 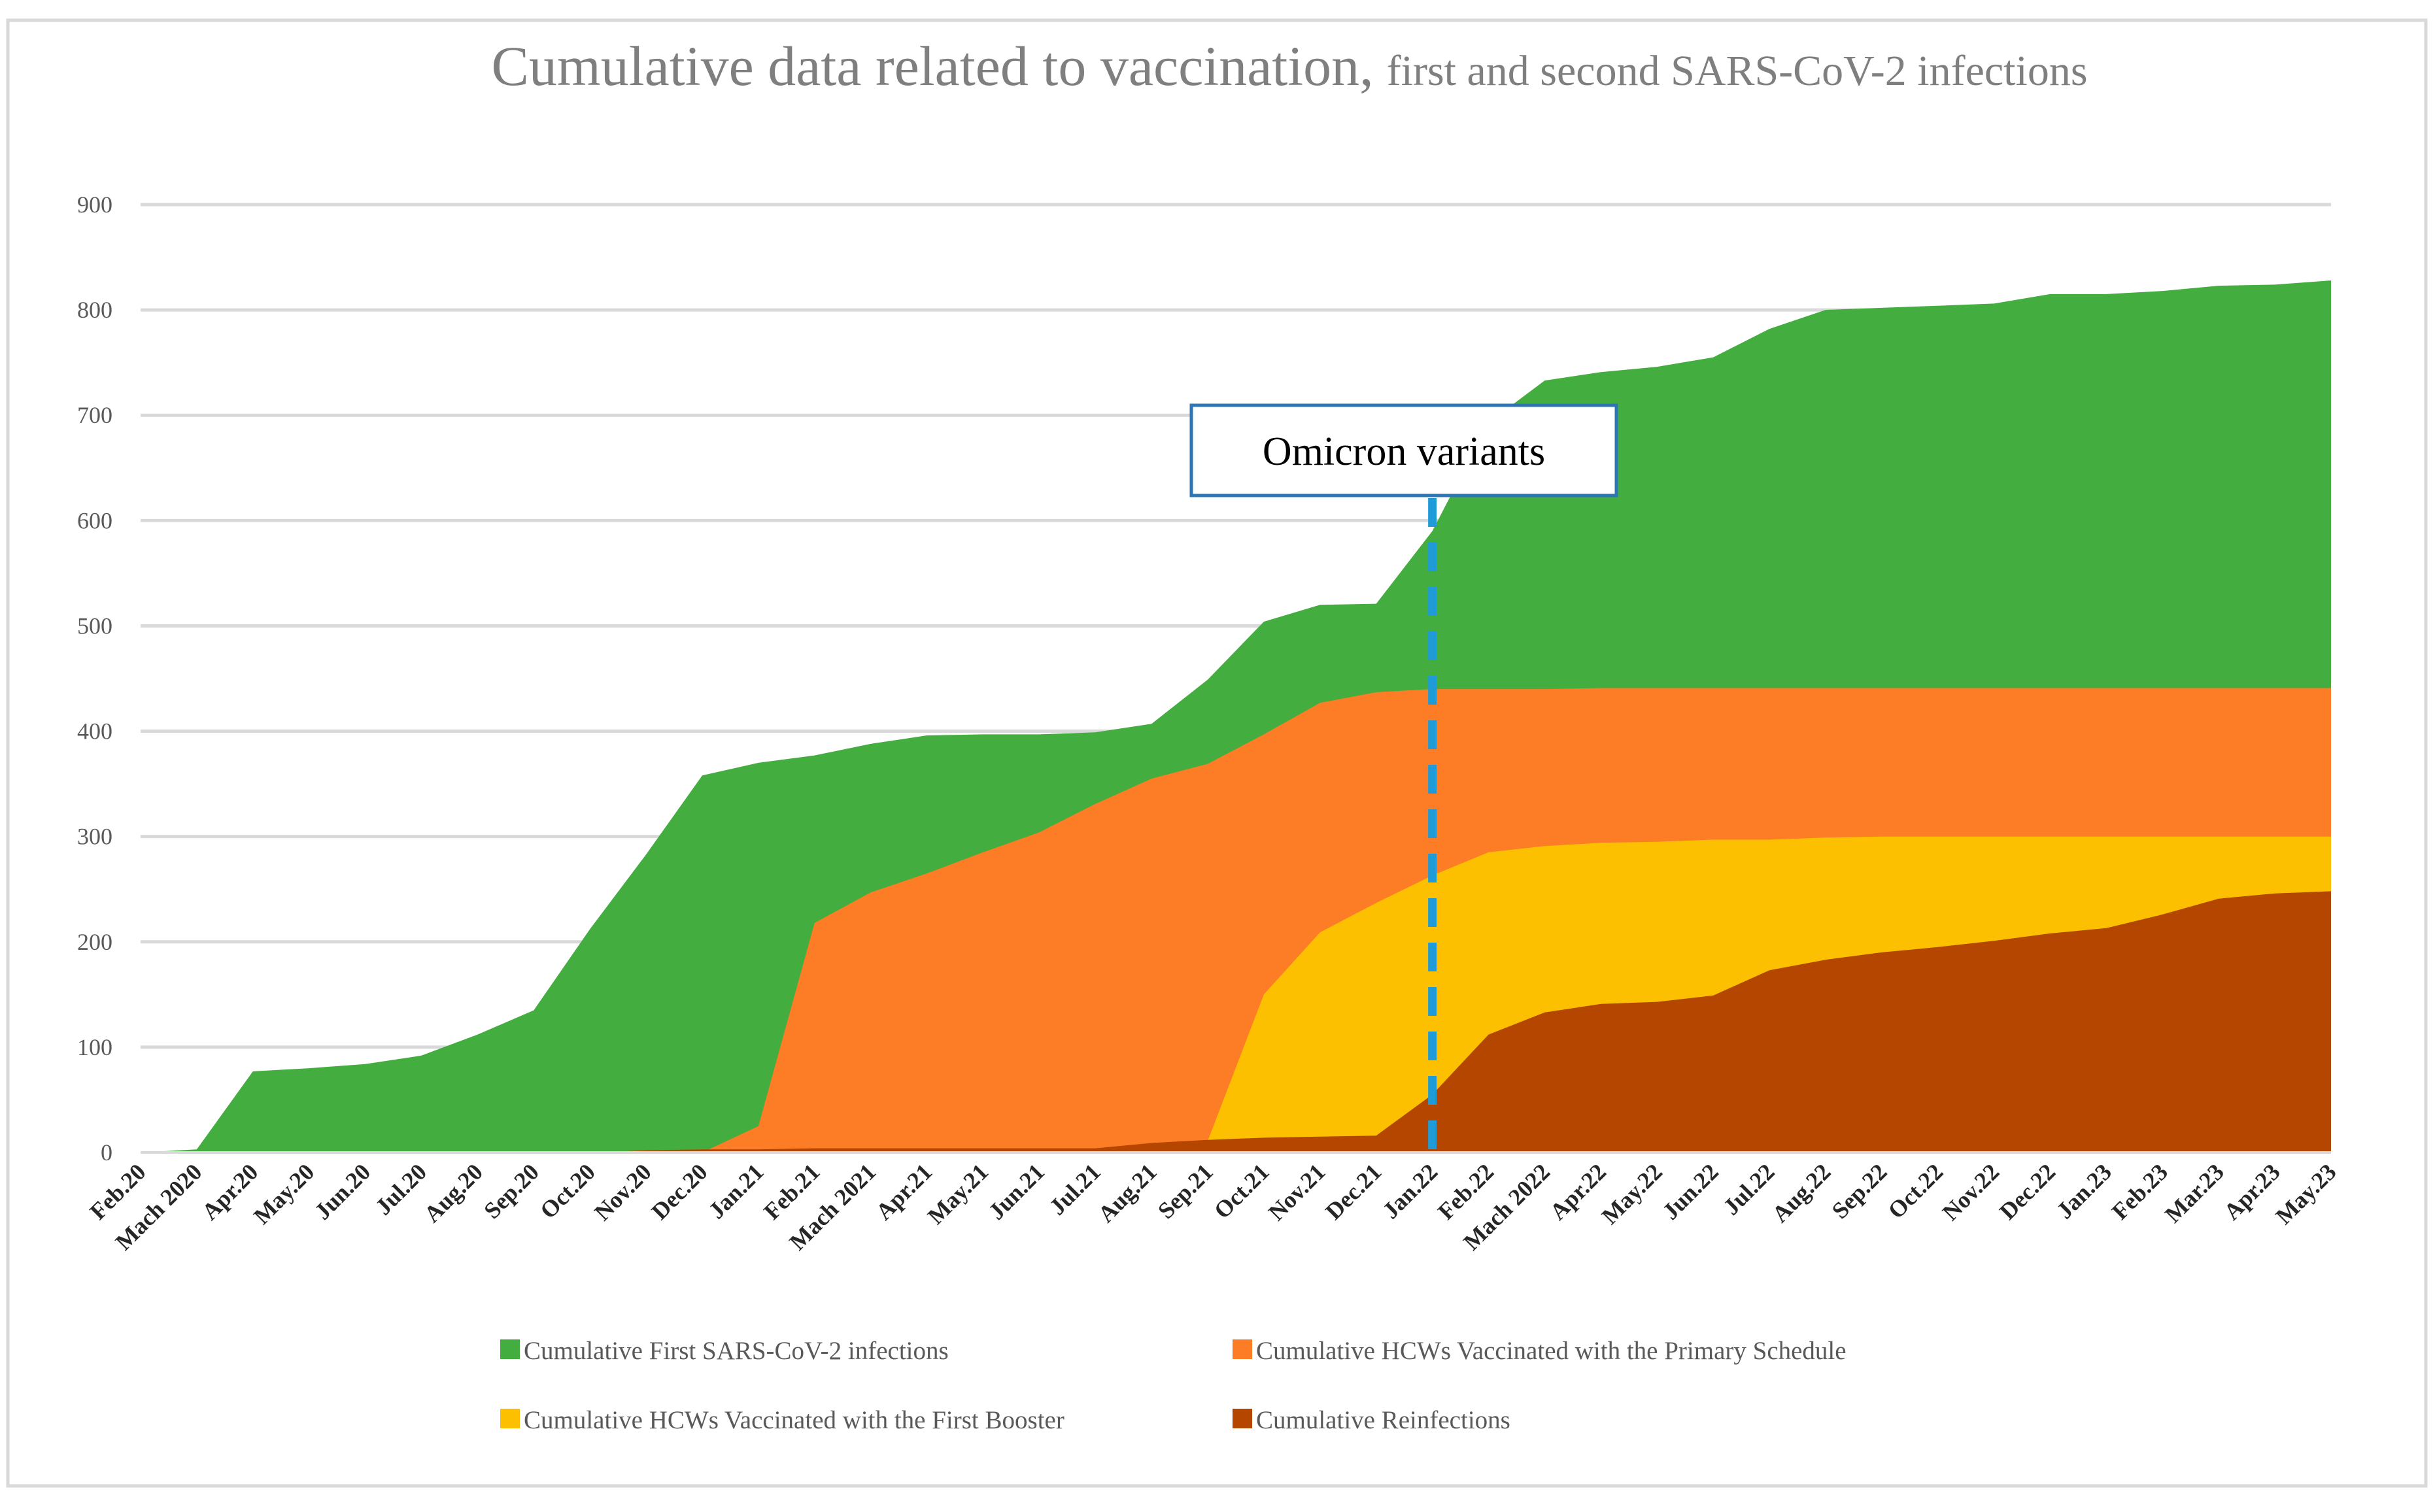 I want to click on y-tick-label: 600, so click(x=94, y=520).